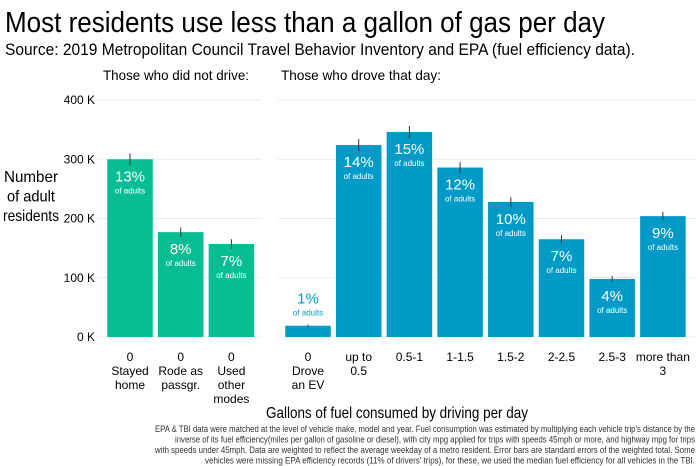 The height and width of the screenshot is (466, 700). I want to click on x-tick-label: 0.5, so click(358, 371).